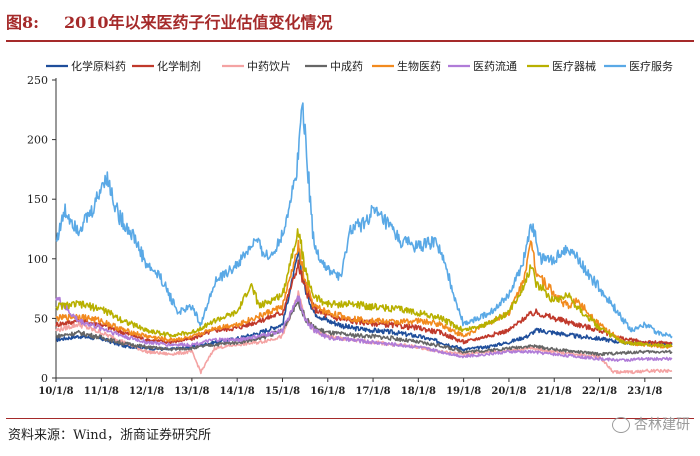 The height and width of the screenshot is (456, 700). What do you see at coordinates (37, 259) in the screenshot?
I see `y-tick-label: 100` at bounding box center [37, 259].